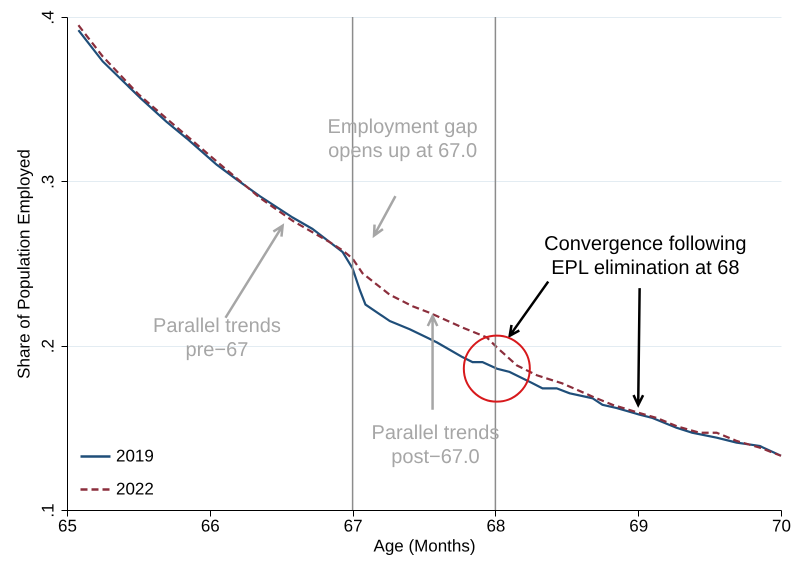 The width and height of the screenshot is (796, 563). I want to click on annotation: Parallel trends pre−67, so click(217, 337).